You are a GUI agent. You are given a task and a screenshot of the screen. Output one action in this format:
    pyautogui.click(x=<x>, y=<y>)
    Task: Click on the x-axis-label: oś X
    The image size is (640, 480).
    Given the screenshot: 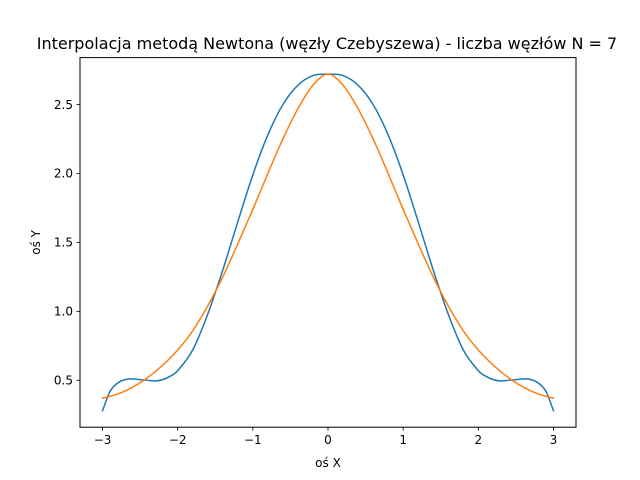 What is the action you would take?
    pyautogui.click(x=328, y=463)
    